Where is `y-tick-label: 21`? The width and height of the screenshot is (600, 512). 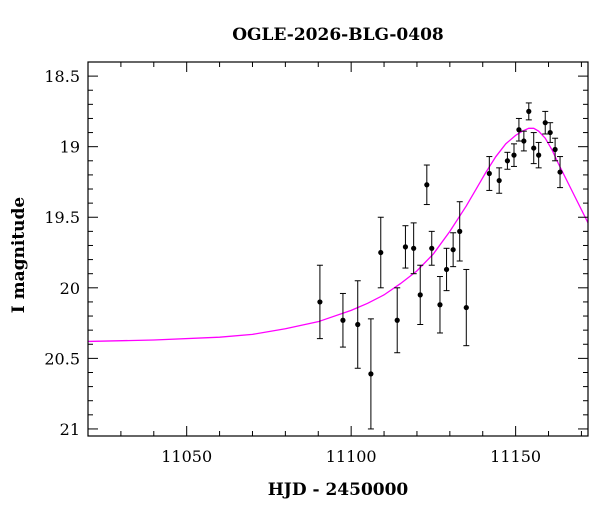 y-tick-label: 21 is located at coordinates (70, 429).